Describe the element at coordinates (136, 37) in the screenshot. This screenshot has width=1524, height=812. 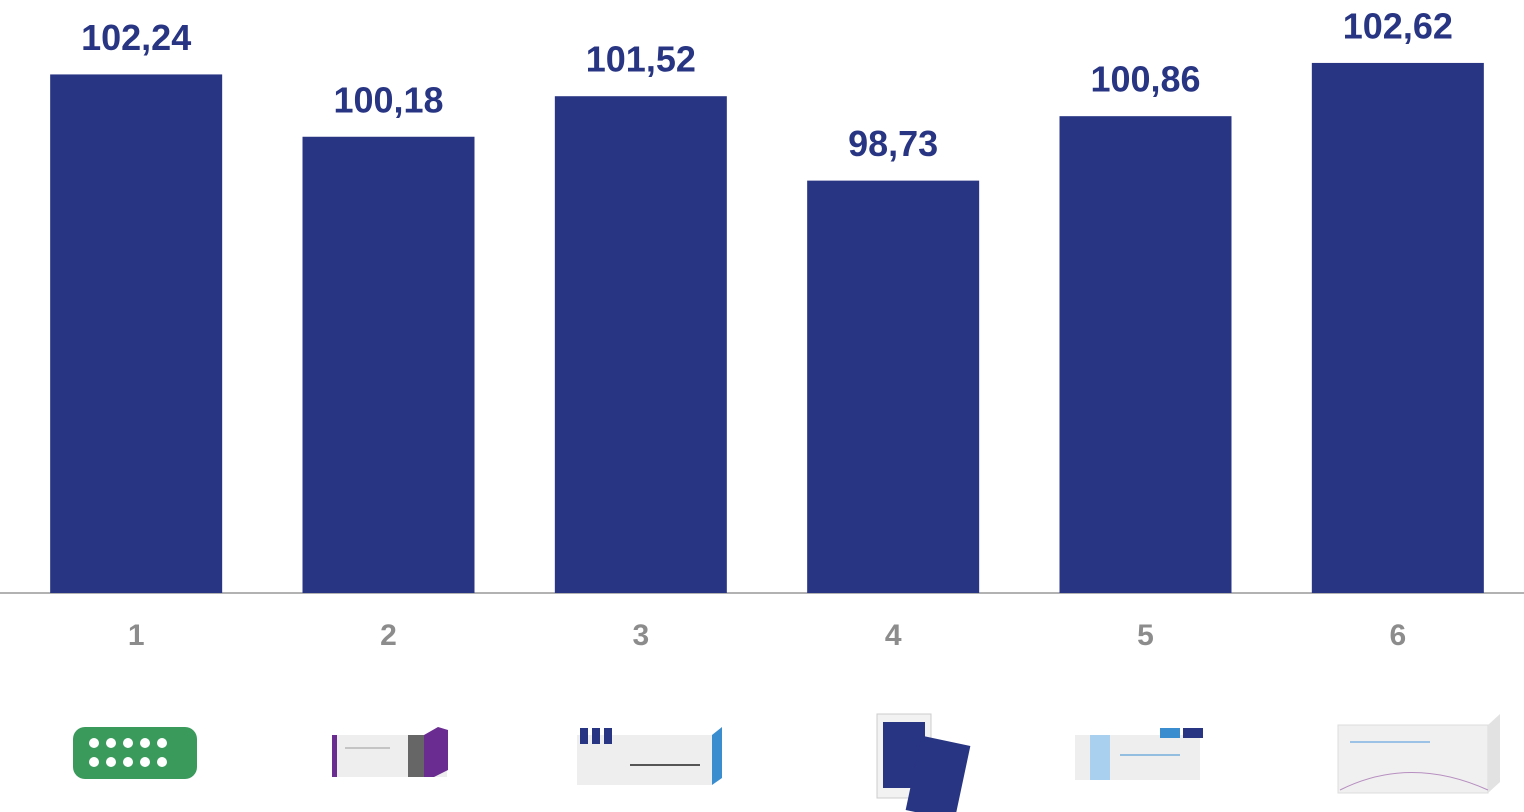
I see `value-label: 102,24` at that location.